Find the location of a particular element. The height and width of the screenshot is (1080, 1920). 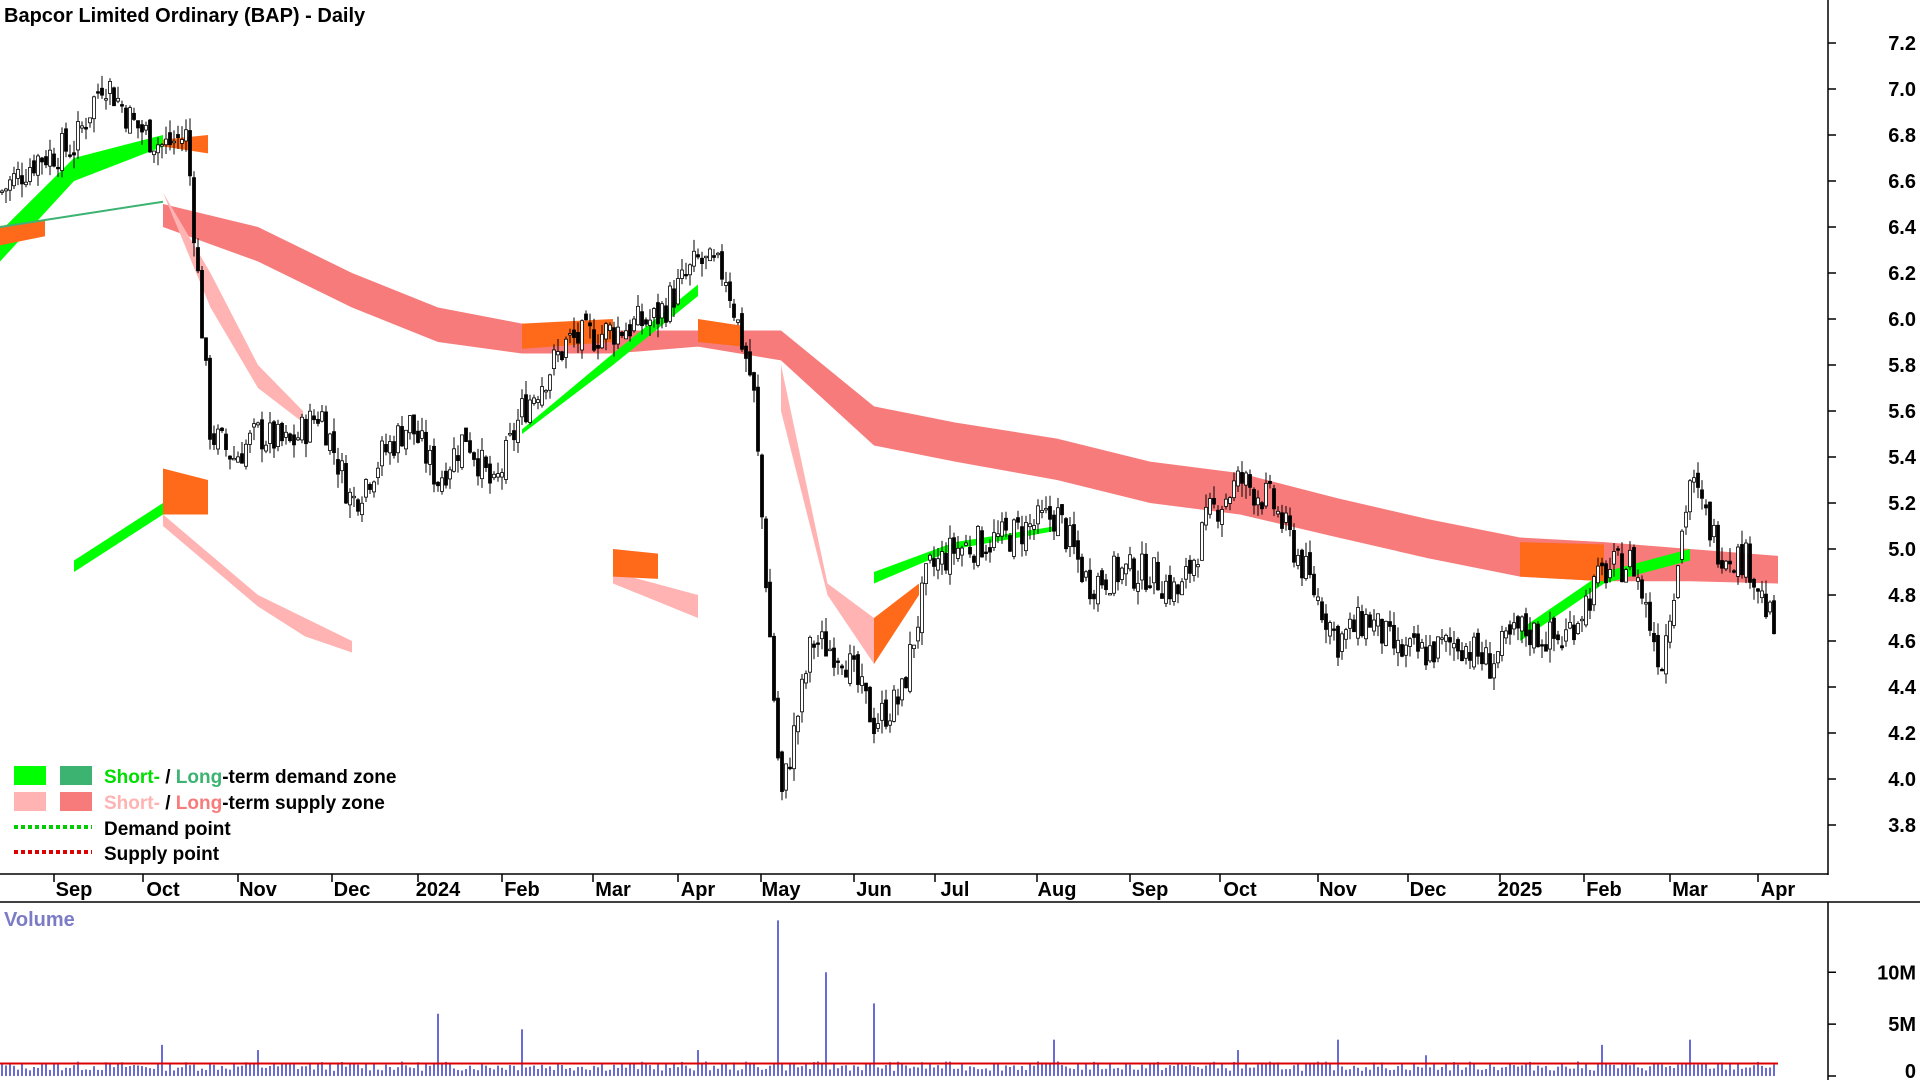

legend-swatch-short-demand is located at coordinates (30, 775).